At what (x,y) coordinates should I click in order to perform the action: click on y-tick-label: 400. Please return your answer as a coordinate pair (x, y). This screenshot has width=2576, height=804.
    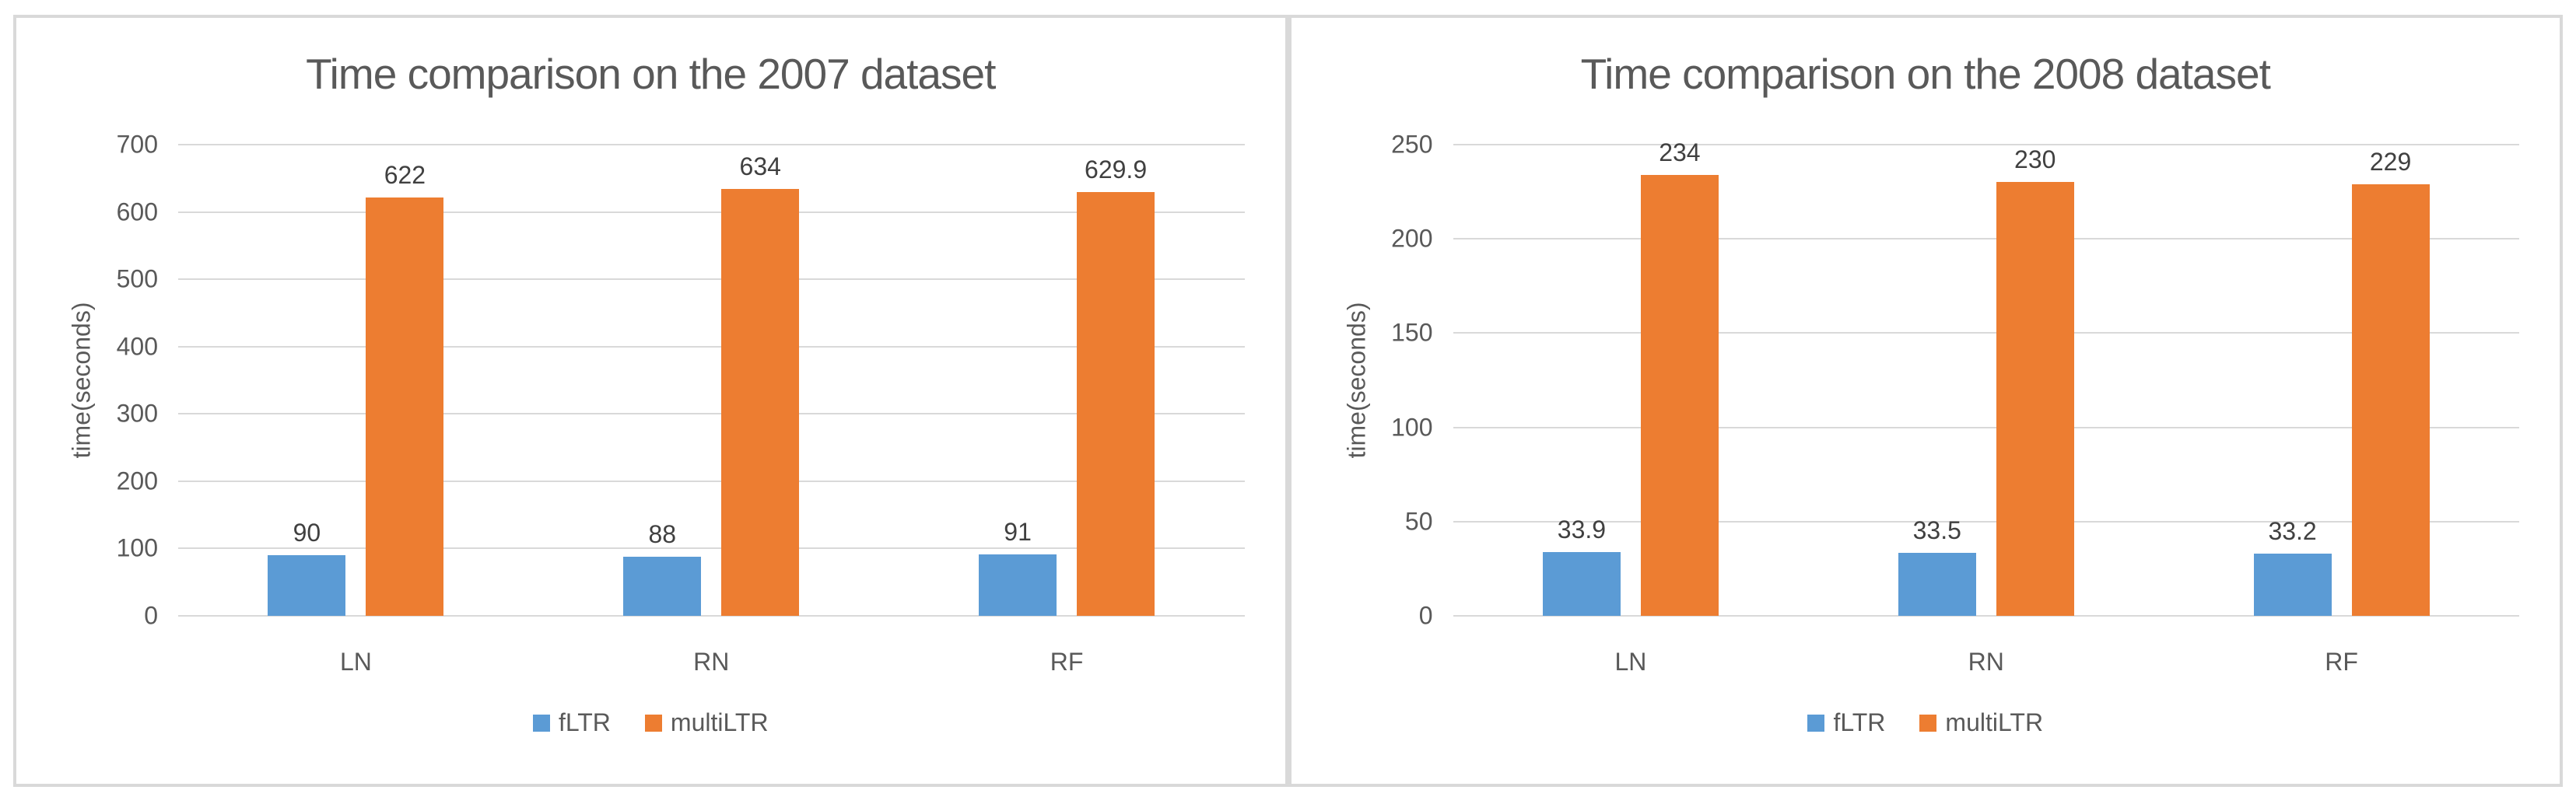
    Looking at the image, I should click on (137, 346).